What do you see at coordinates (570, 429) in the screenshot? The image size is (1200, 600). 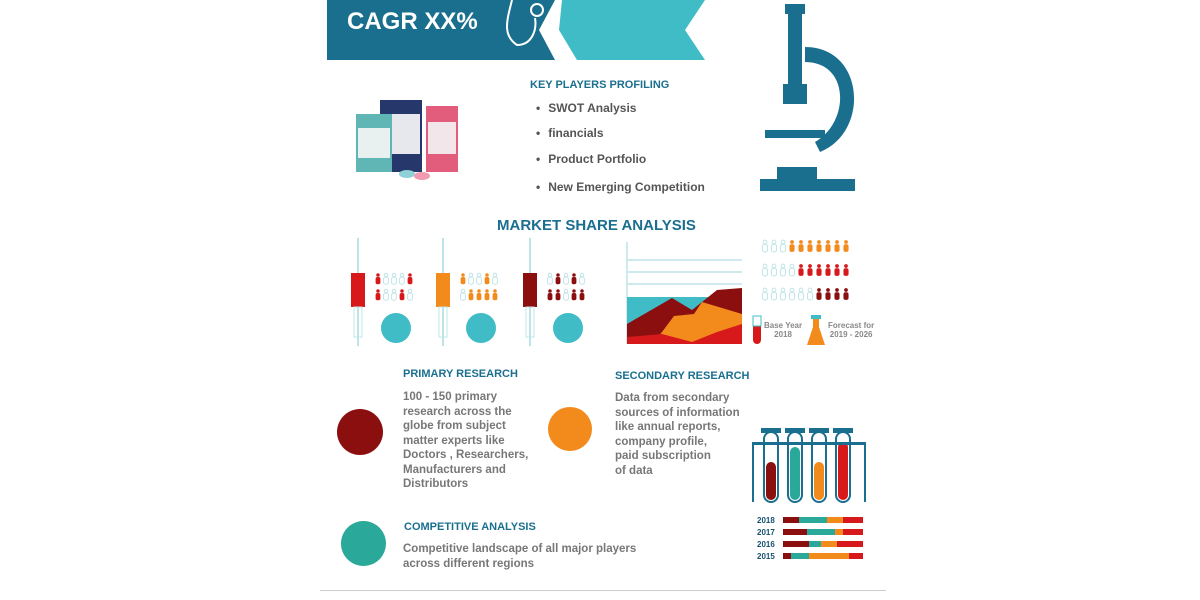 I see `tablets-icon` at bounding box center [570, 429].